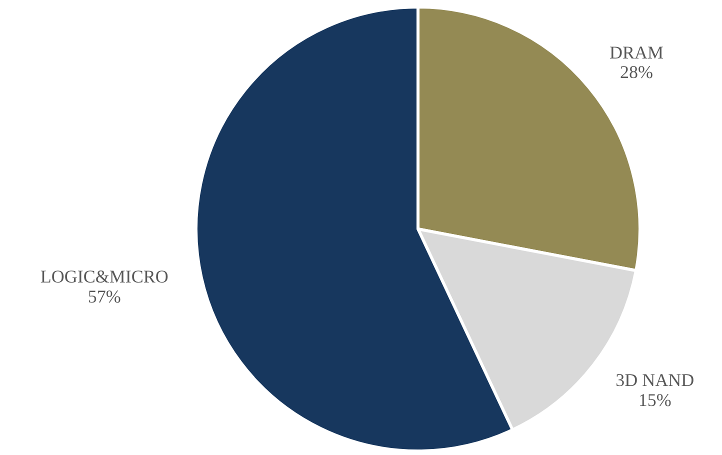 Image resolution: width=722 pixels, height=455 pixels. Describe the element at coordinates (636, 72) in the screenshot. I see `data-label: 28%` at that location.